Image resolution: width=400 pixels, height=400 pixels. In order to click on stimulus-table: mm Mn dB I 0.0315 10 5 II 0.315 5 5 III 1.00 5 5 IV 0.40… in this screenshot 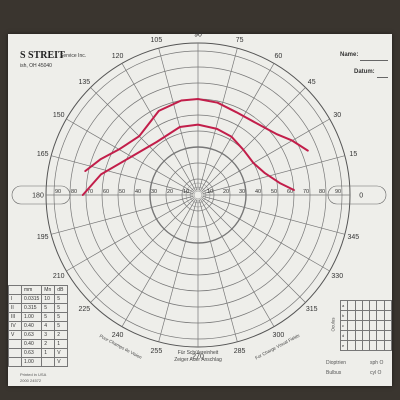, I will do `click(38, 326)`.